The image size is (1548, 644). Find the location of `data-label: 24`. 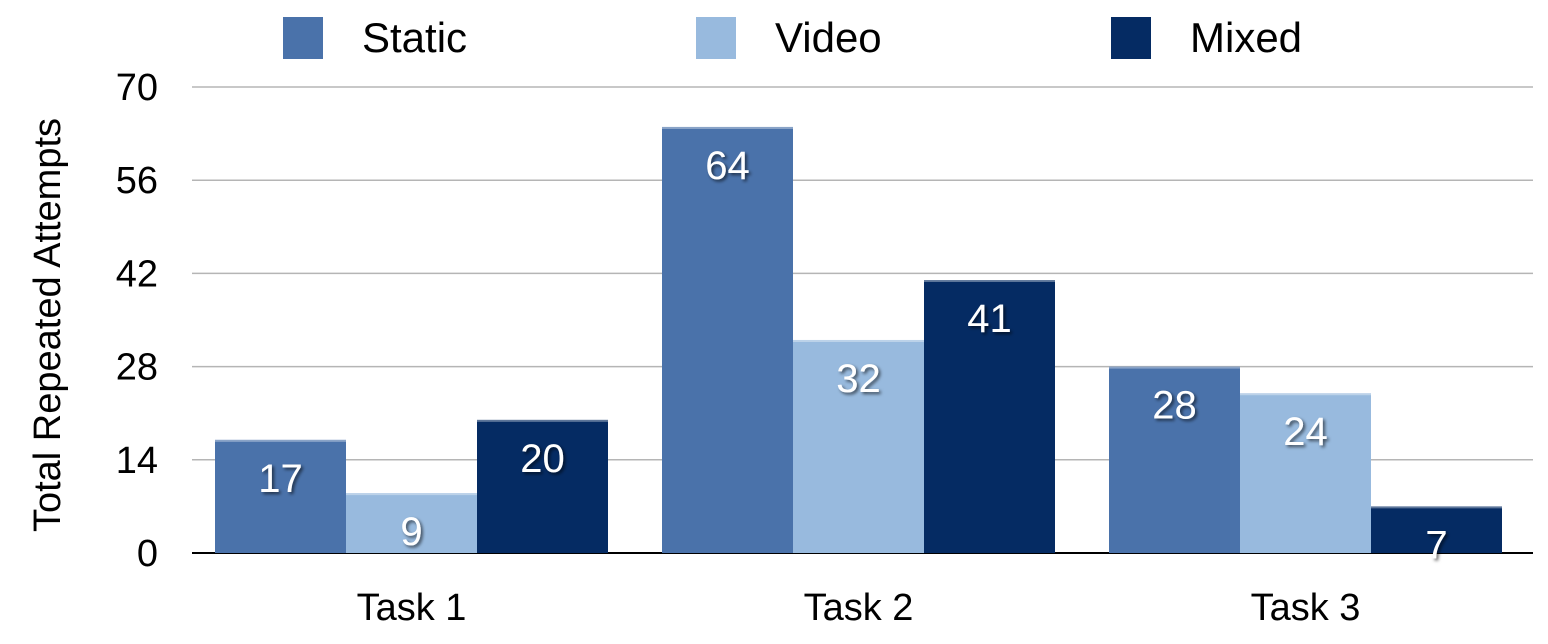

data-label: 24 is located at coordinates (1305, 432).